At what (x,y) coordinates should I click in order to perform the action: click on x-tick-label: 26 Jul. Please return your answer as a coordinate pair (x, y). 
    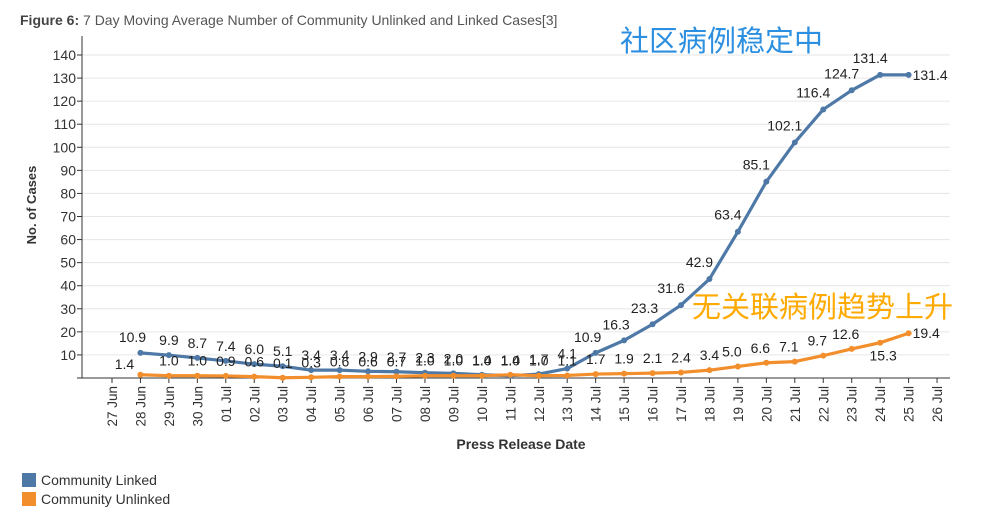
    Looking at the image, I should click on (937, 404).